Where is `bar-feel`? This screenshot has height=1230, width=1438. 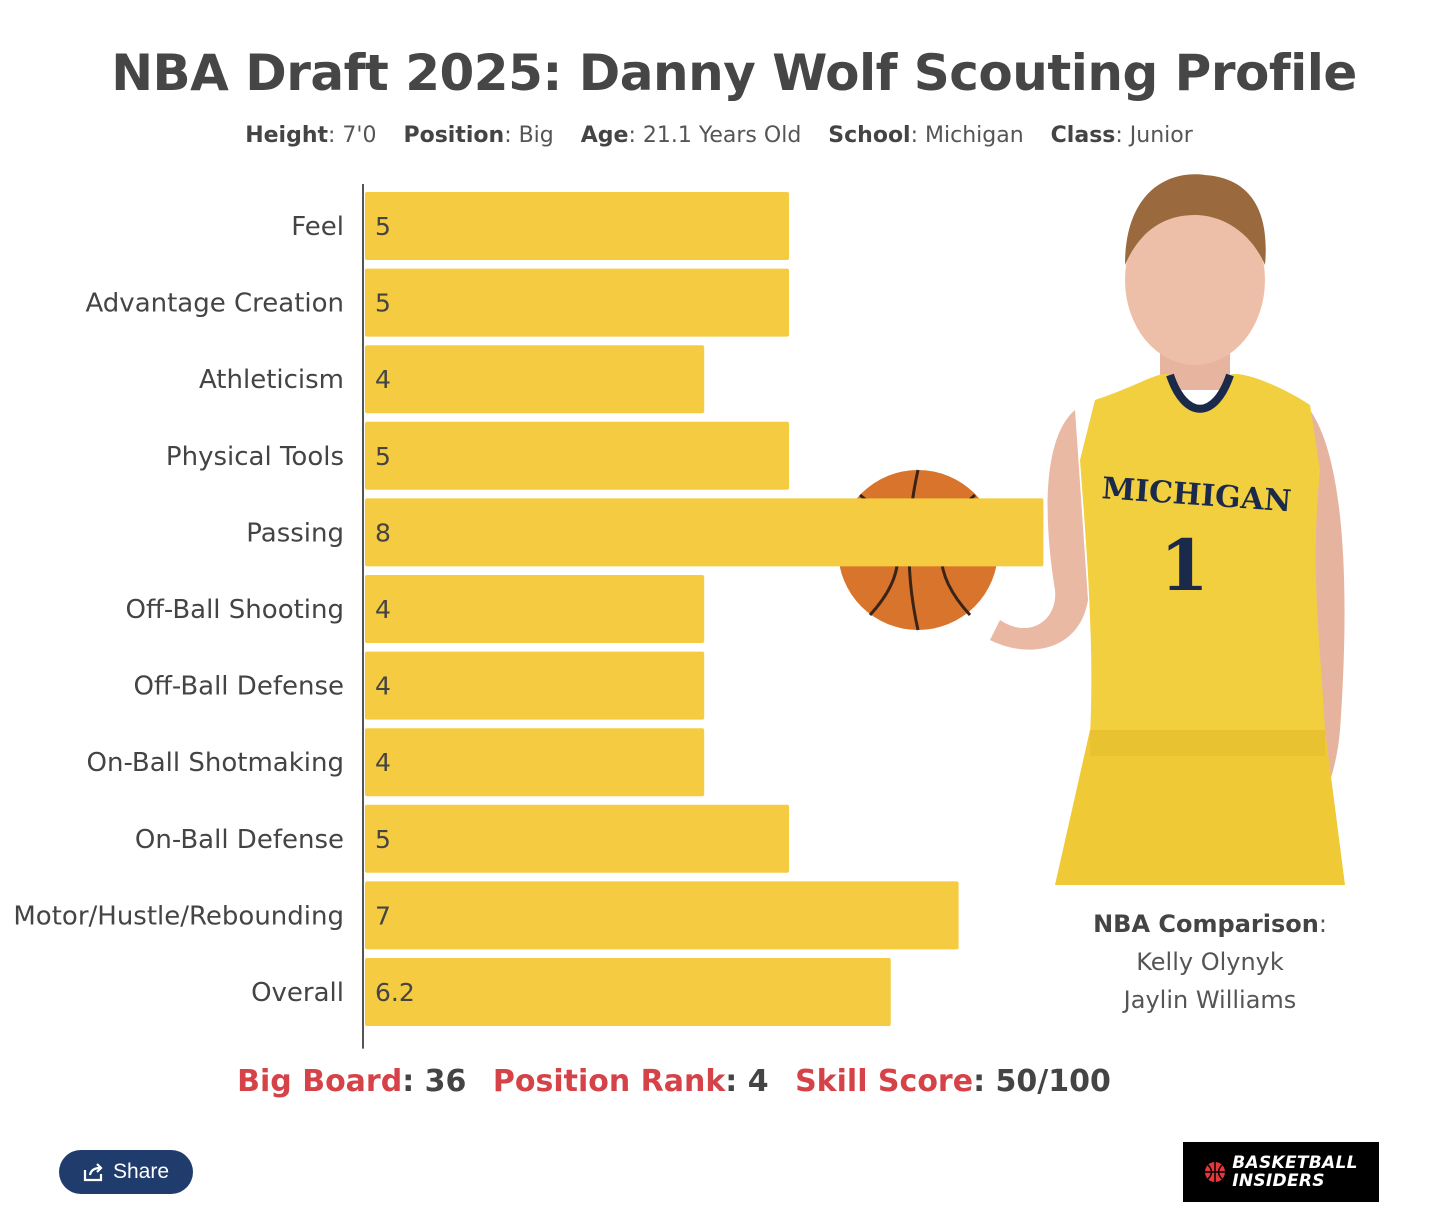 bar-feel is located at coordinates (577, 226).